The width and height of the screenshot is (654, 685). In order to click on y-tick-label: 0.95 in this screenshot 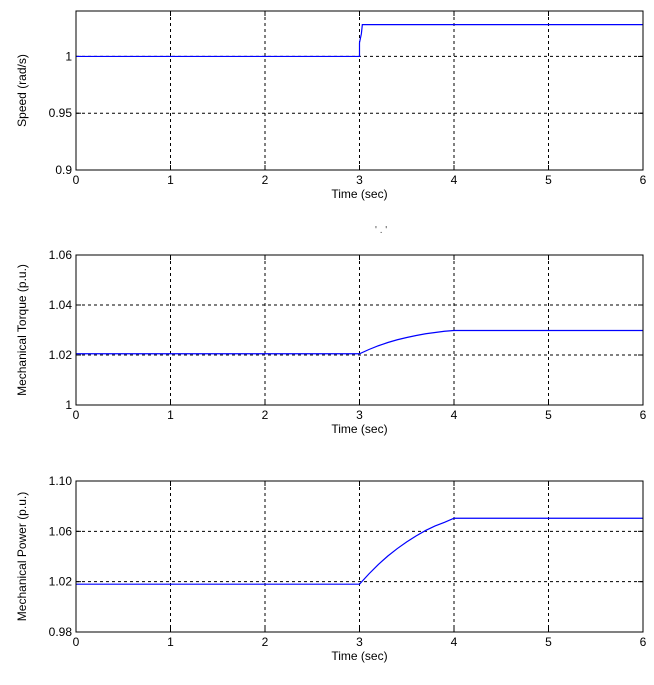, I will do `click(61, 113)`.